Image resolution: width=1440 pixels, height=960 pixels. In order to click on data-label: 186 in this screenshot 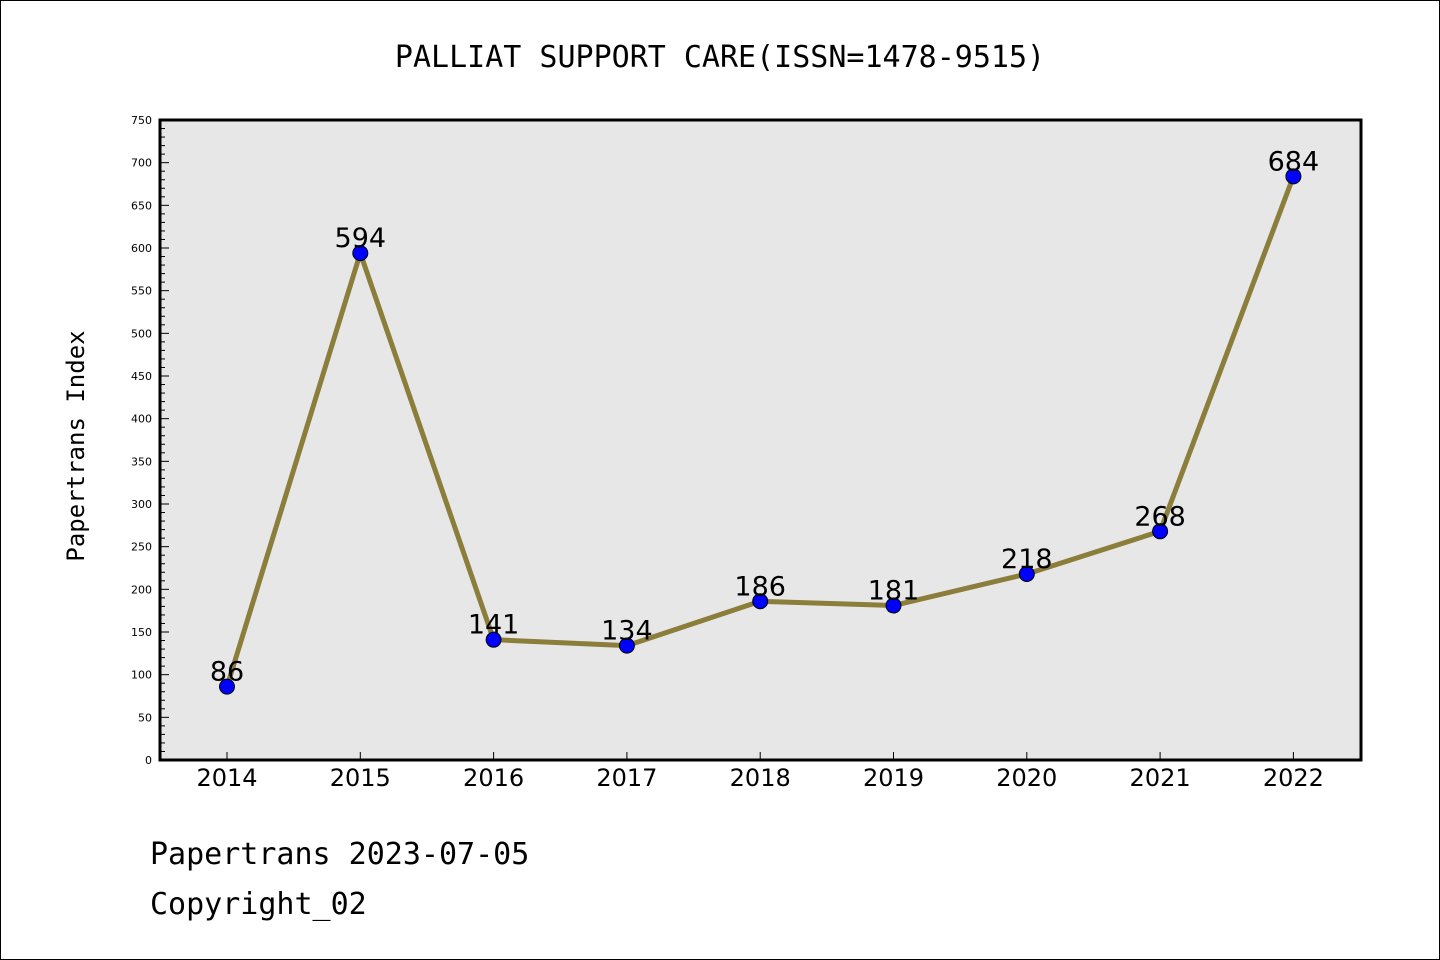, I will do `click(760, 586)`.